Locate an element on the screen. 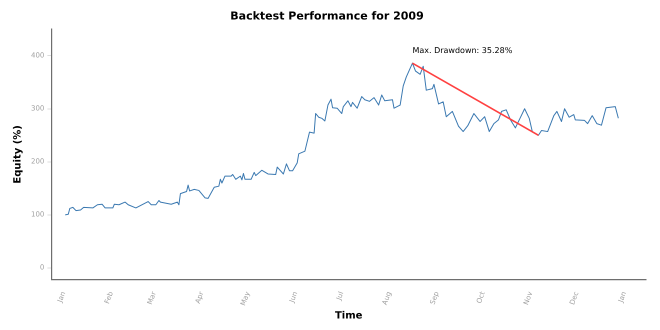 Image resolution: width=660 pixels, height=330 pixels. annotation: Max. Drawdown: 35.28% is located at coordinates (462, 51).